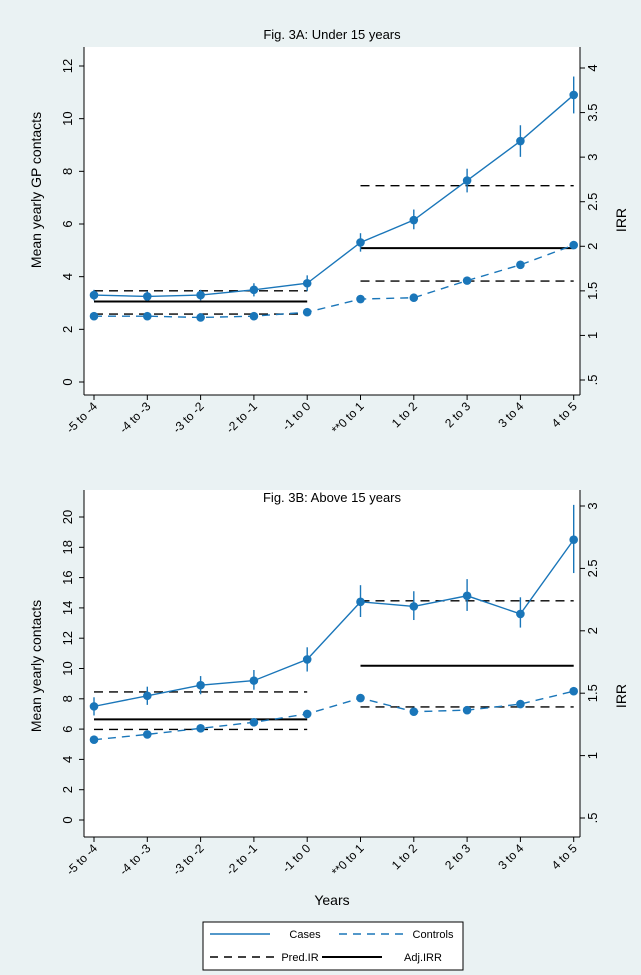  I want to click on y2-tick-label-a: 3.5, so click(592, 113).